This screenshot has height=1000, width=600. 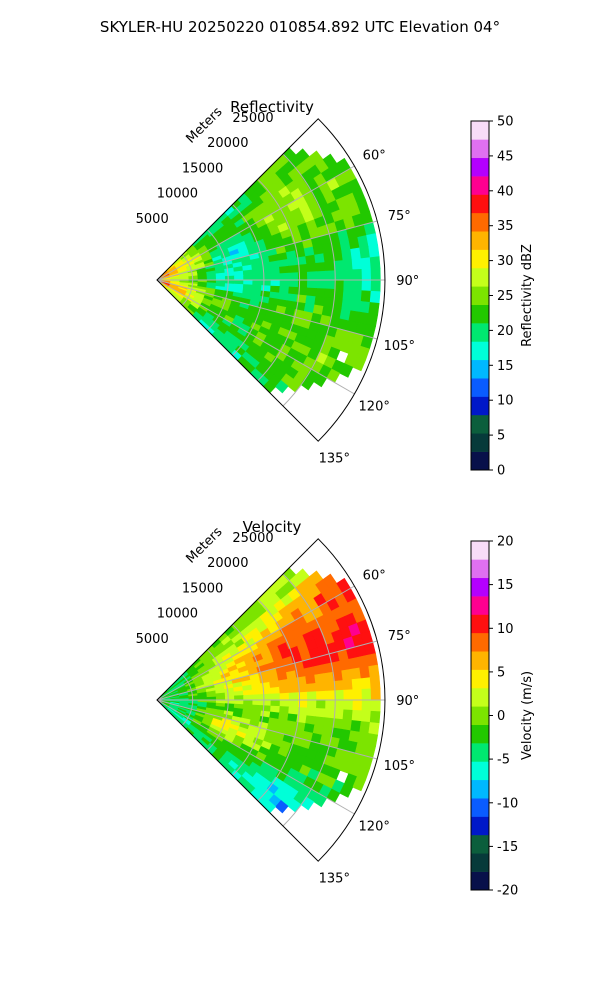 What do you see at coordinates (272, 527) in the screenshot?
I see `velocity-title: Velocity` at bounding box center [272, 527].